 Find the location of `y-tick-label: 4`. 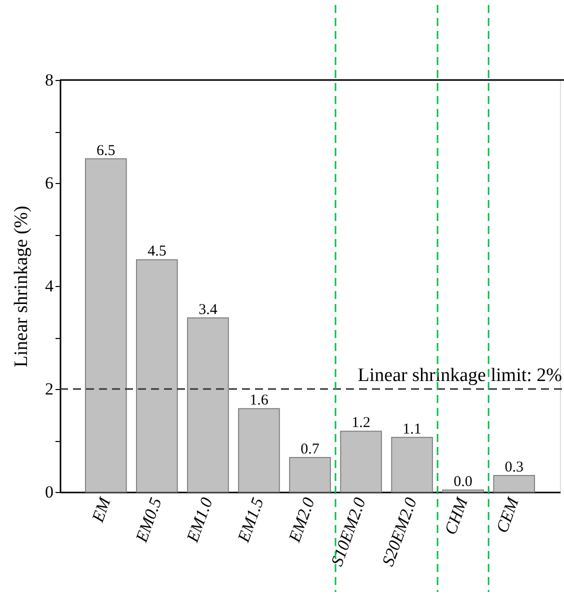

y-tick-label: 4 is located at coordinates (49, 286).